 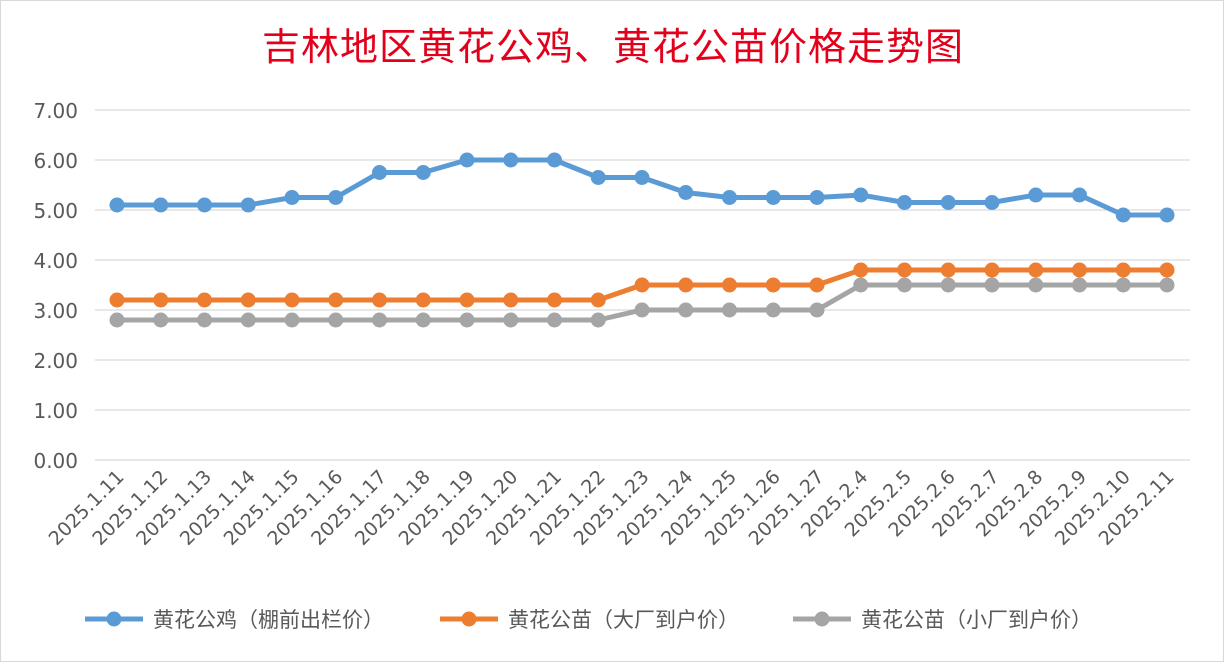 I want to click on y-tick-label: 2.00, so click(x=55, y=361).